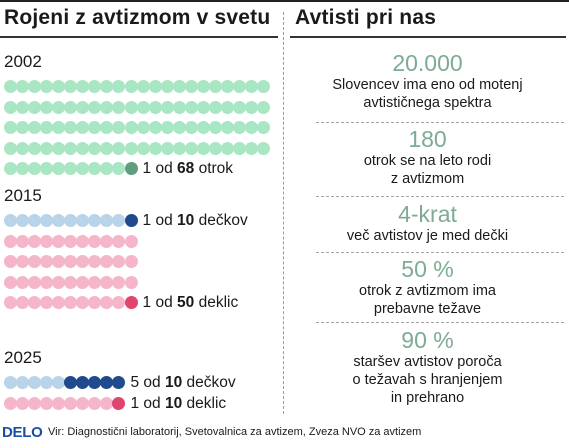 This screenshot has width=569, height=448. What do you see at coordinates (216, 302) in the screenshot?
I see `ratio-suffix: deklic` at bounding box center [216, 302].